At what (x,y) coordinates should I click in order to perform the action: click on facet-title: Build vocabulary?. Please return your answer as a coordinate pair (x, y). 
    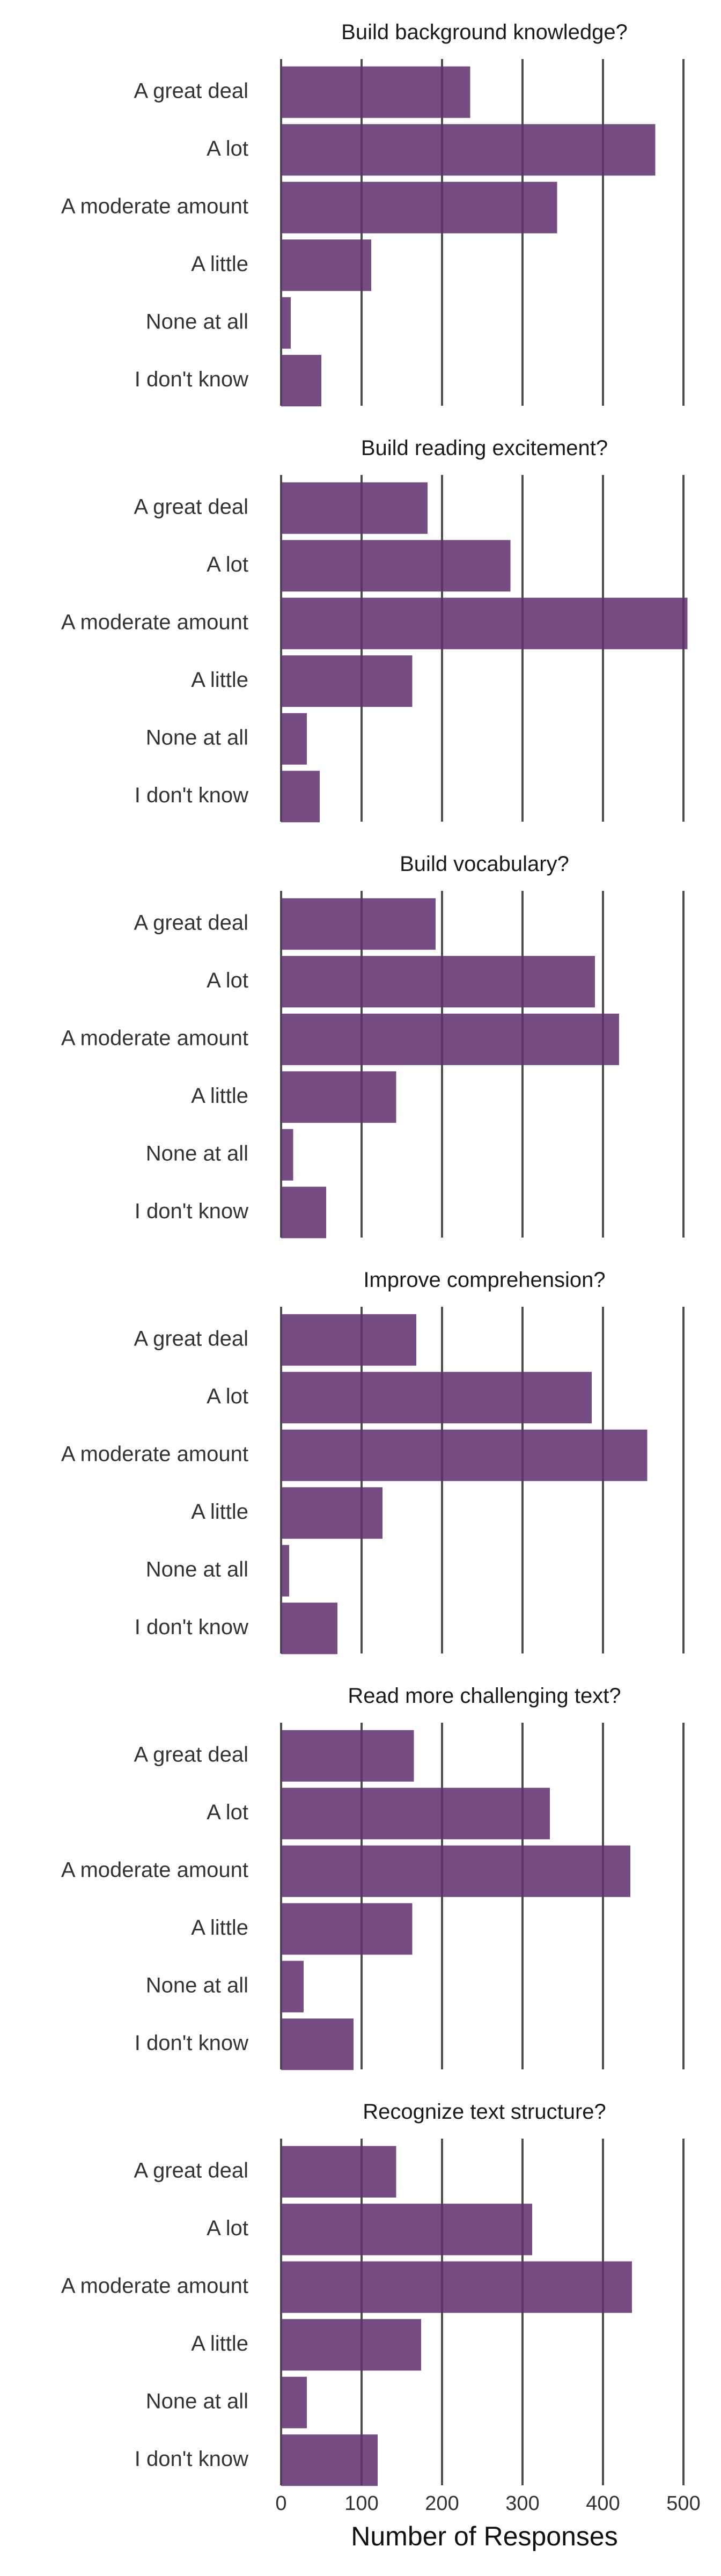
    Looking at the image, I should click on (485, 864).